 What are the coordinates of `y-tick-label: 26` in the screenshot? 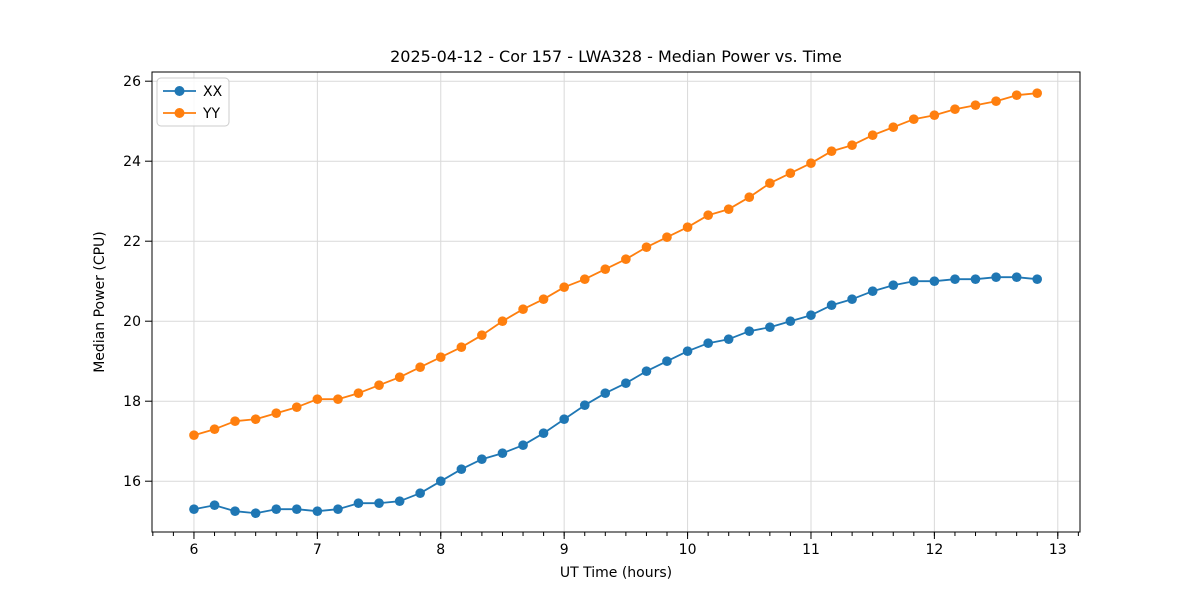 It's located at (132, 82).